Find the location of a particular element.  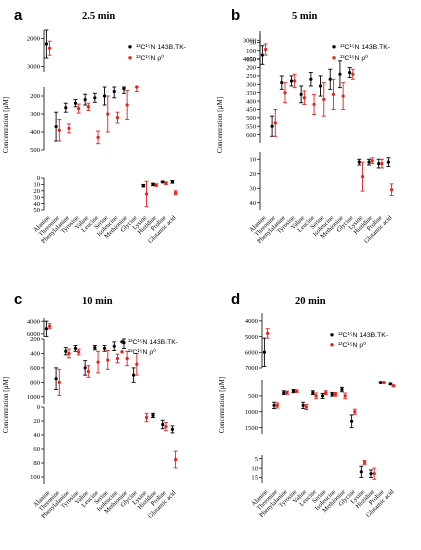

y-tick-label: 600 is located at coordinates (35, 368).